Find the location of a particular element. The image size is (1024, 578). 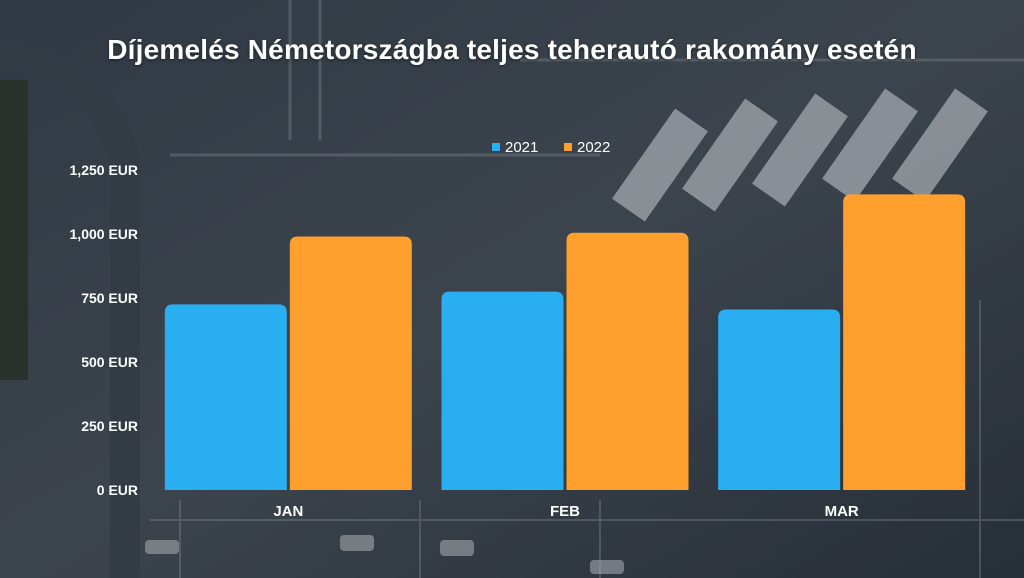

x-tick-label: JAN is located at coordinates (288, 511).